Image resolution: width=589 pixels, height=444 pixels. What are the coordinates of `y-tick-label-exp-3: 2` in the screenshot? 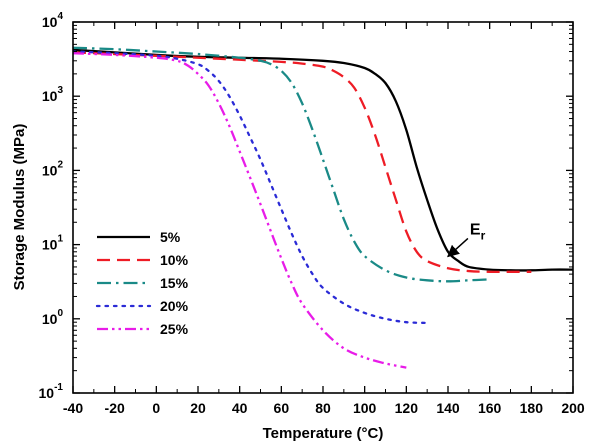 It's located at (60, 164).